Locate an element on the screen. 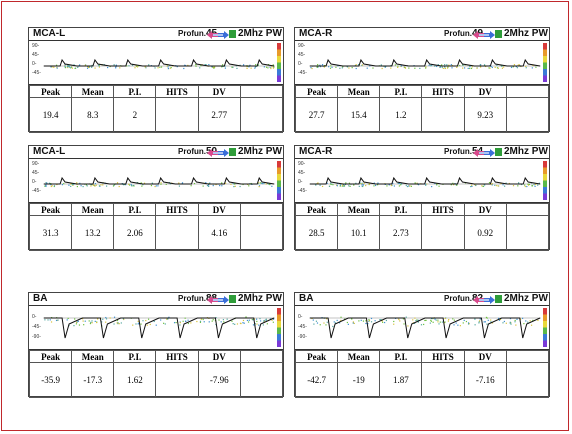  probe-arrow-icon is located at coordinates (484, 299).